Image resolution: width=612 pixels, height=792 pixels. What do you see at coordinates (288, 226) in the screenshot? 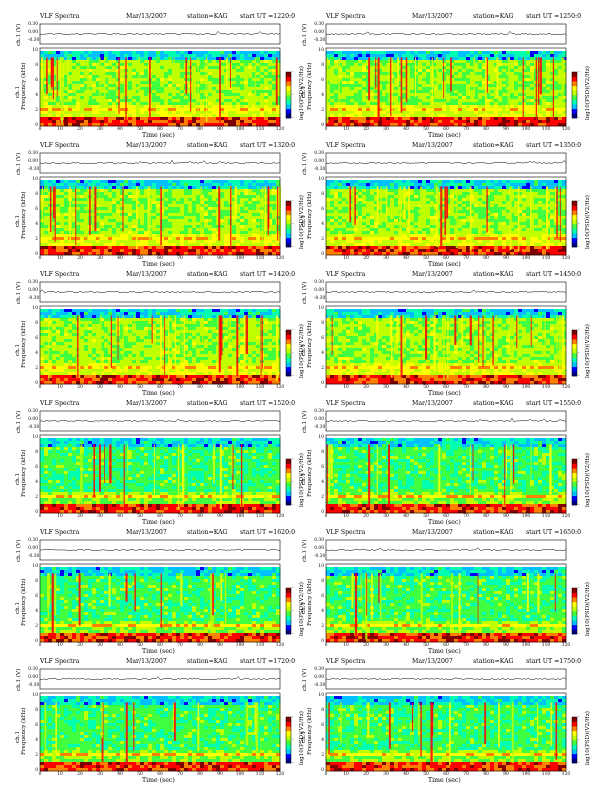
I see `colorbar-segment` at bounding box center [288, 226].